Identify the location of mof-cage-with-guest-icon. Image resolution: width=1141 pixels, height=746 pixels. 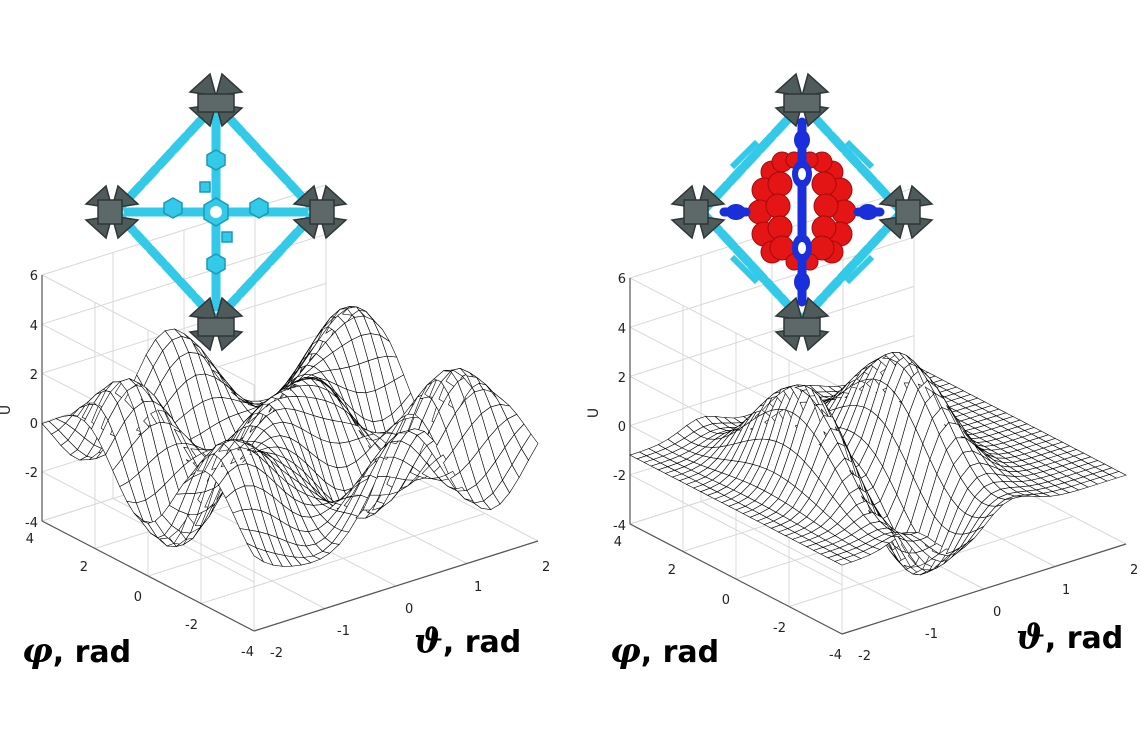
(802, 212).